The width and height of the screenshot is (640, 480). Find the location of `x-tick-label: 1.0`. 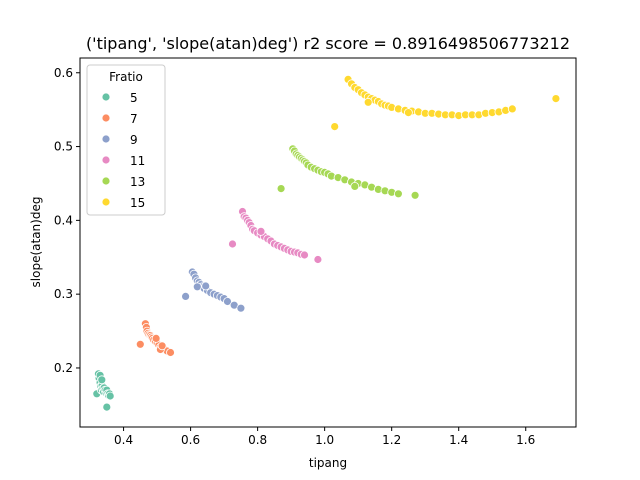

x-tick-label: 1.0 is located at coordinates (324, 440).